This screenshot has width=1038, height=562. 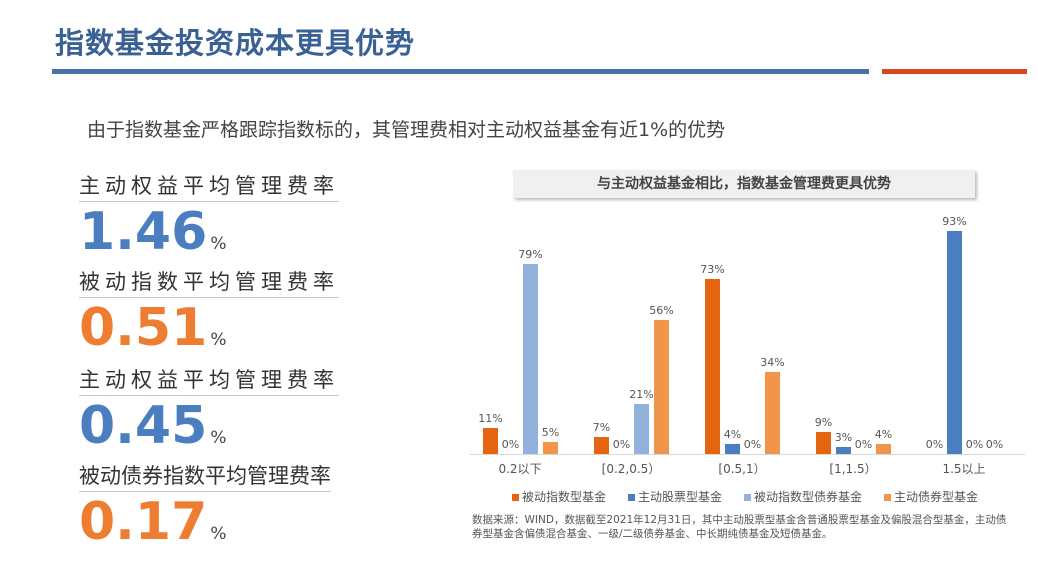 I want to click on stat-passive-index-fee: 被动指数平均管理费率 0.51%, so click(x=209, y=317).